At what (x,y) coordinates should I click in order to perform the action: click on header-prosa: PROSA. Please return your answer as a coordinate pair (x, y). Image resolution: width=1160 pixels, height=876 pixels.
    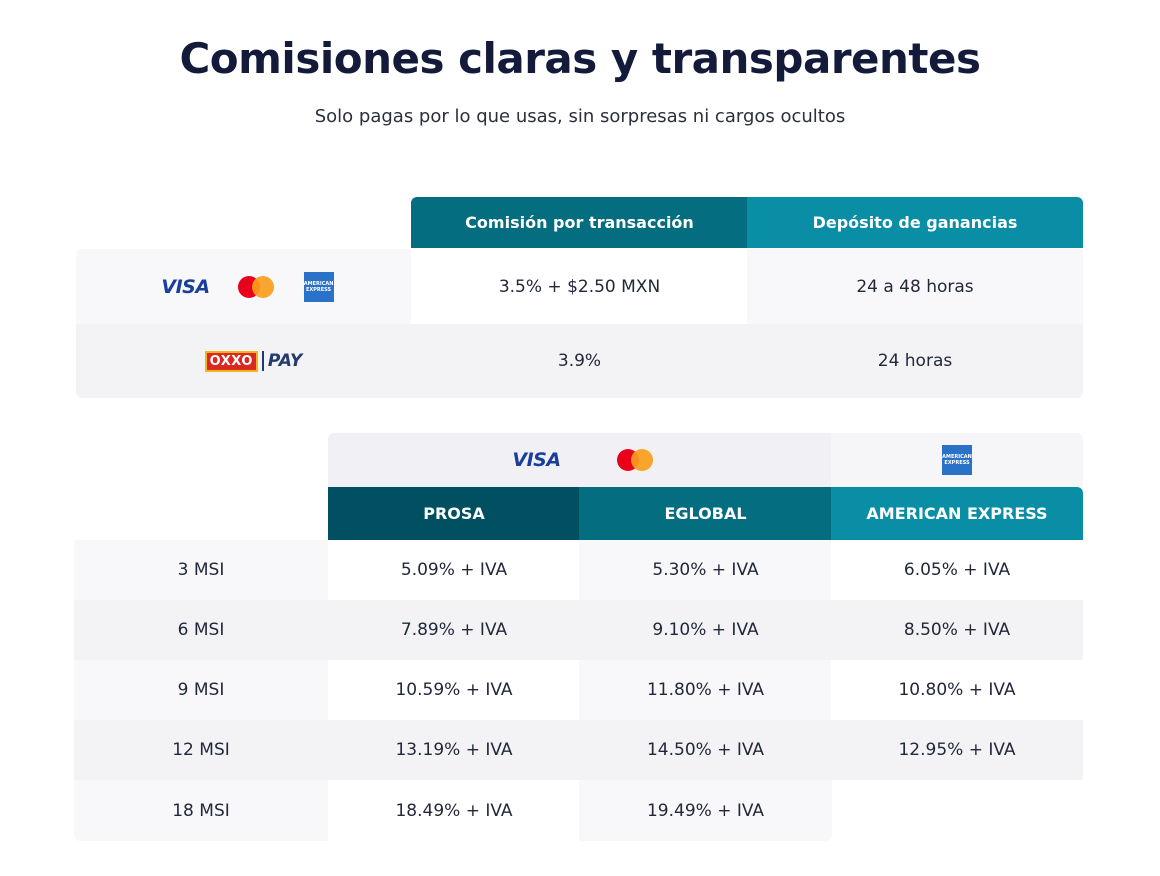
    Looking at the image, I should click on (454, 513).